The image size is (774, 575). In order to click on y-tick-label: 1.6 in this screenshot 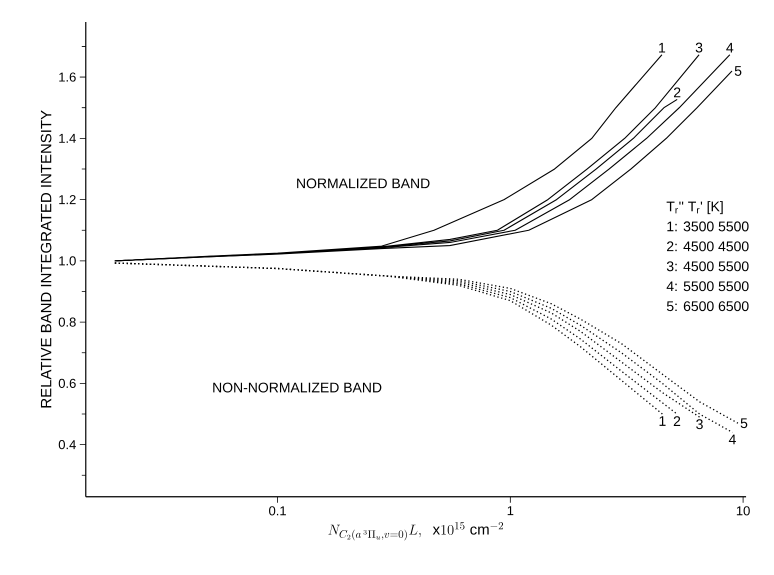, I will do `click(67, 77)`.